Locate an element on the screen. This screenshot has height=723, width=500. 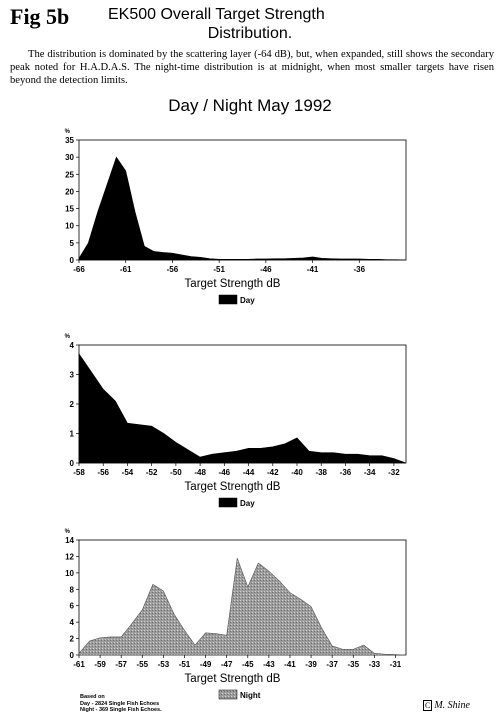
y-tick-label: 20 is located at coordinates (69, 191).